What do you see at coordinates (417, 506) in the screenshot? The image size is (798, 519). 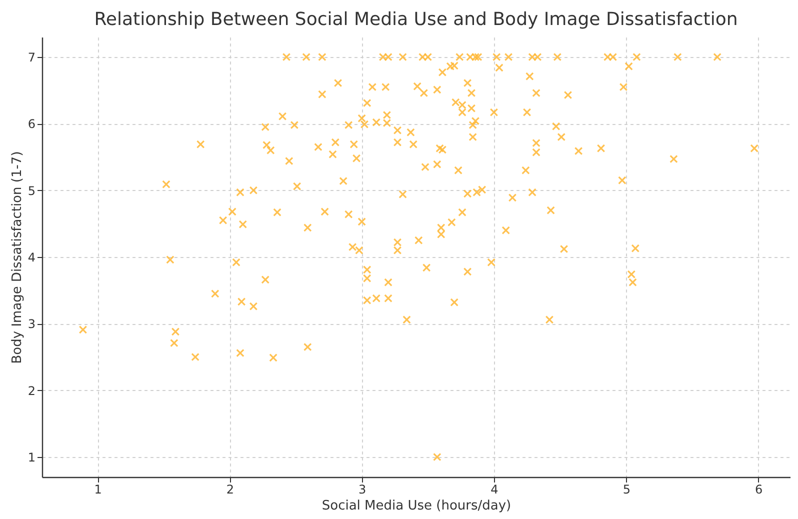 I see `x-axis-title: Social Media Use (hours/day)` at bounding box center [417, 506].